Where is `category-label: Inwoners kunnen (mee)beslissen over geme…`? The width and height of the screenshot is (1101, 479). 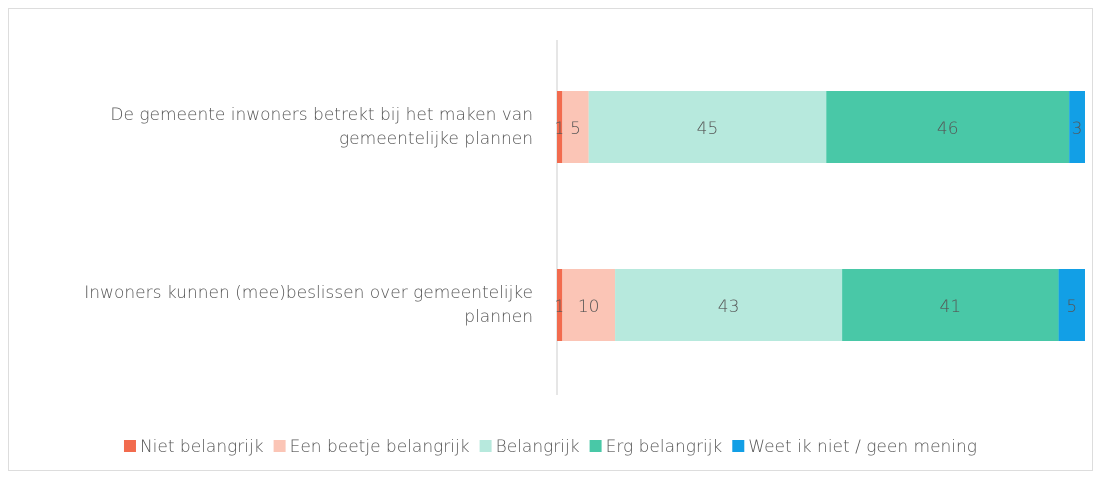
category-label: Inwoners kunnen (mee)beslissen over geme… is located at coordinates (308, 305).